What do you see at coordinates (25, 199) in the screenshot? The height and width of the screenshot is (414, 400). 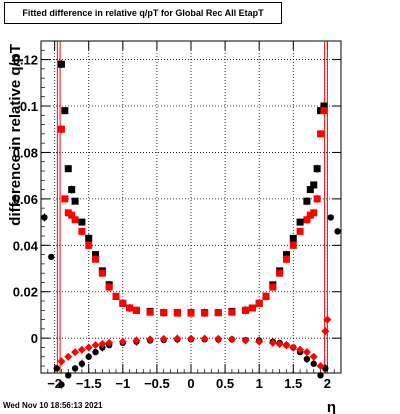 I see `y-tick-label: 0.06` at bounding box center [25, 199].